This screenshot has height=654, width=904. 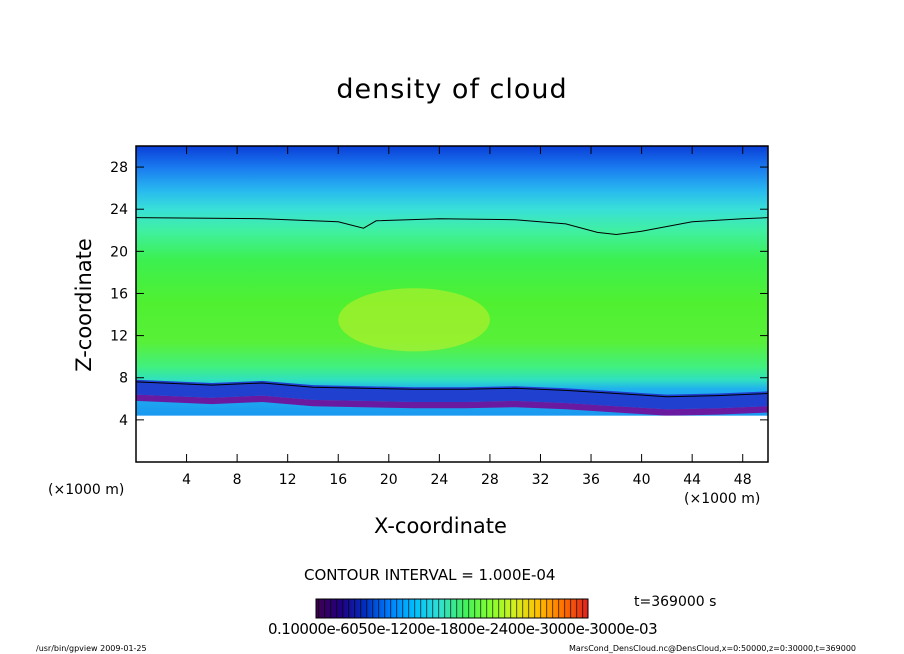 I want to click on y-axis-unit: (×1000 m), so click(x=86, y=490).